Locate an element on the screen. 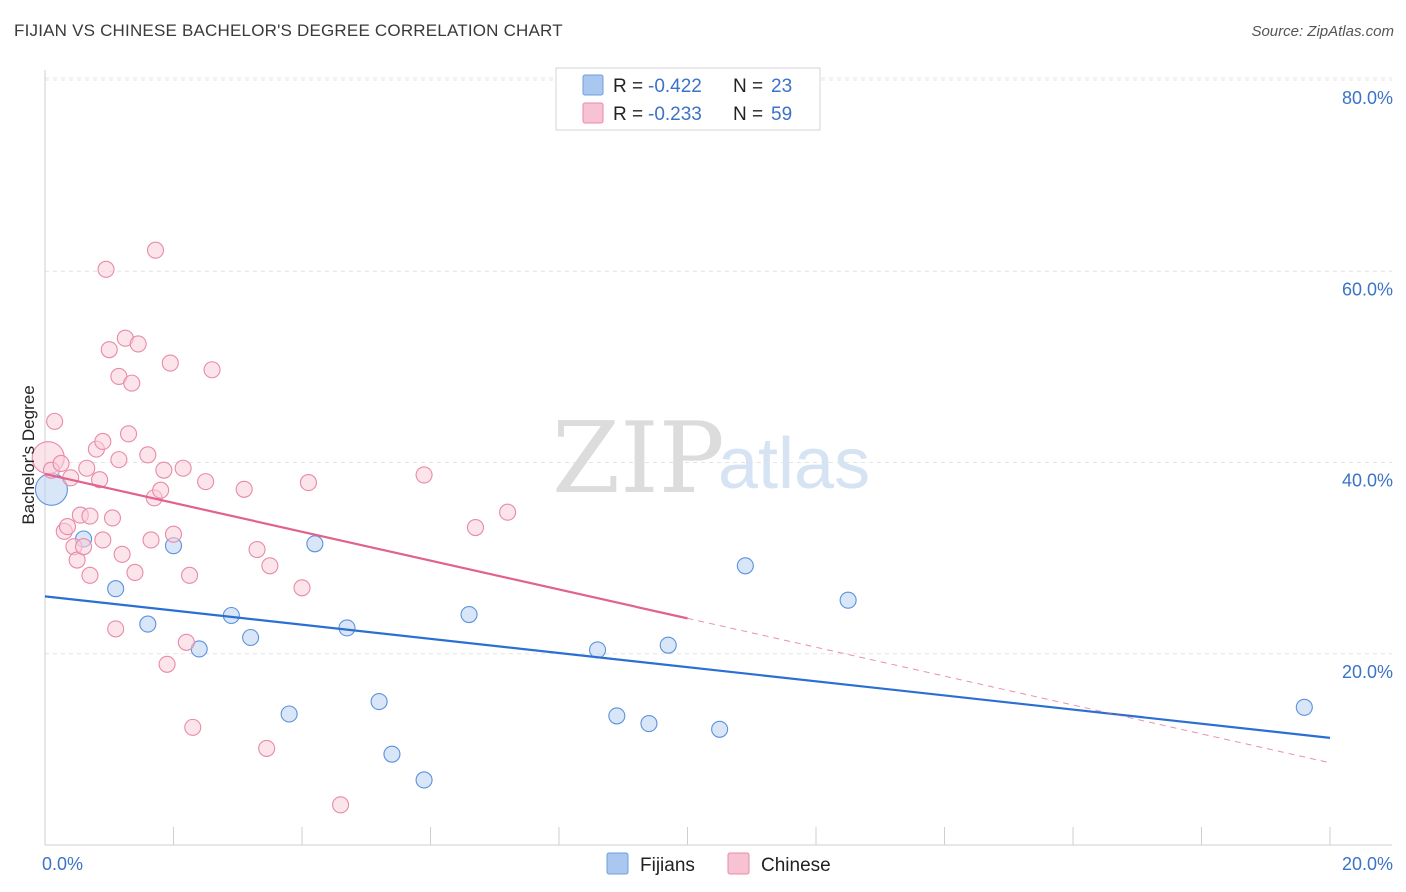  trend-line-chinese is located at coordinates (366, 546).